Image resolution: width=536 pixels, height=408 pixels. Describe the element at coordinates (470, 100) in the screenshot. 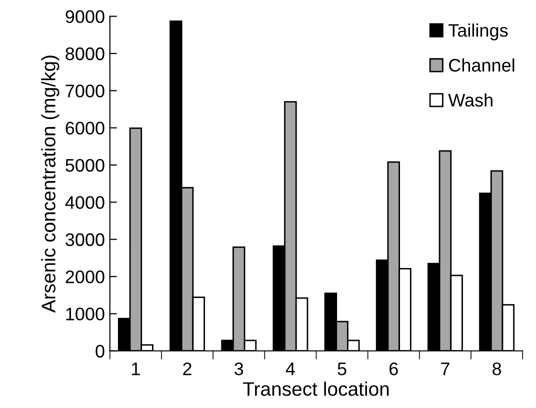

I see `legend-label: Wash` at that location.